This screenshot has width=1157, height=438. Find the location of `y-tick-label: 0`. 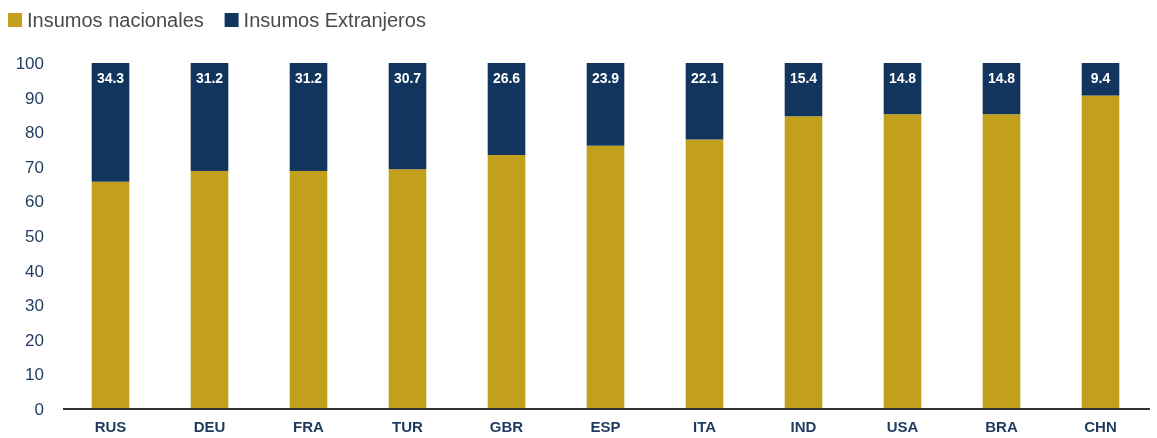

y-tick-label: 0 is located at coordinates (39, 409).